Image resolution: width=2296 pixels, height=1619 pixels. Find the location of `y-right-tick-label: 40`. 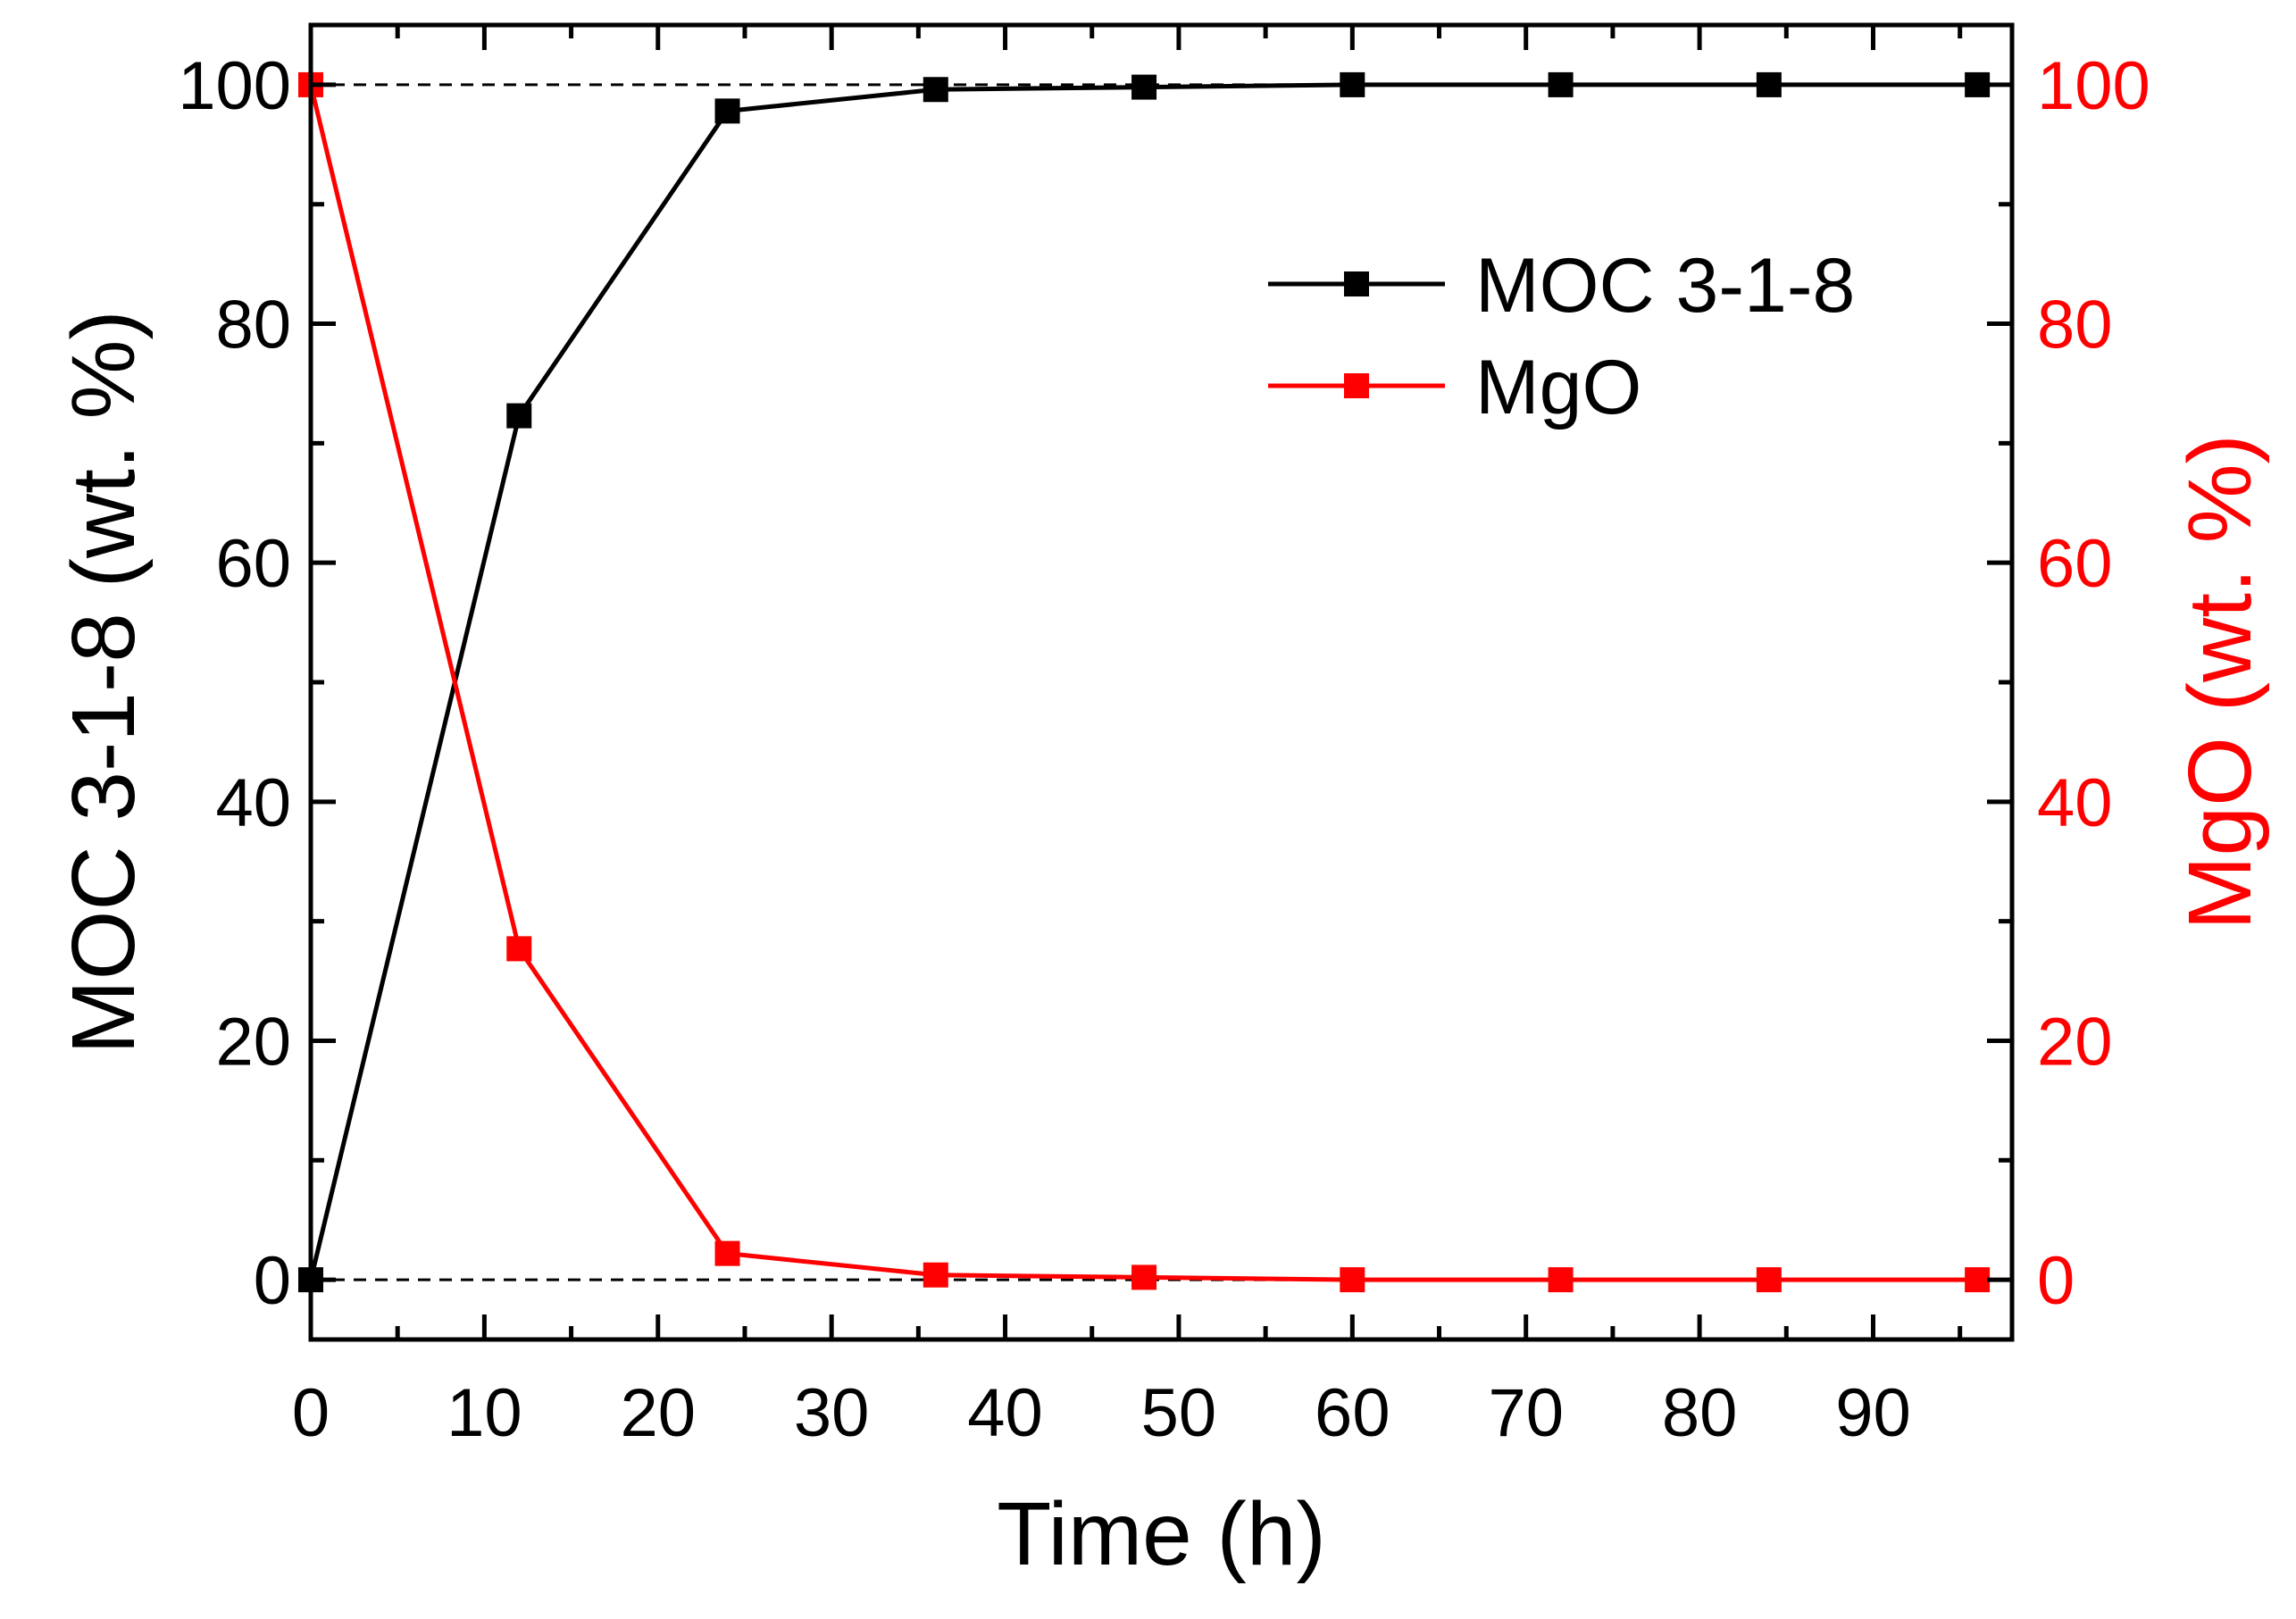

y-right-tick-label: 40 is located at coordinates (2075, 803).